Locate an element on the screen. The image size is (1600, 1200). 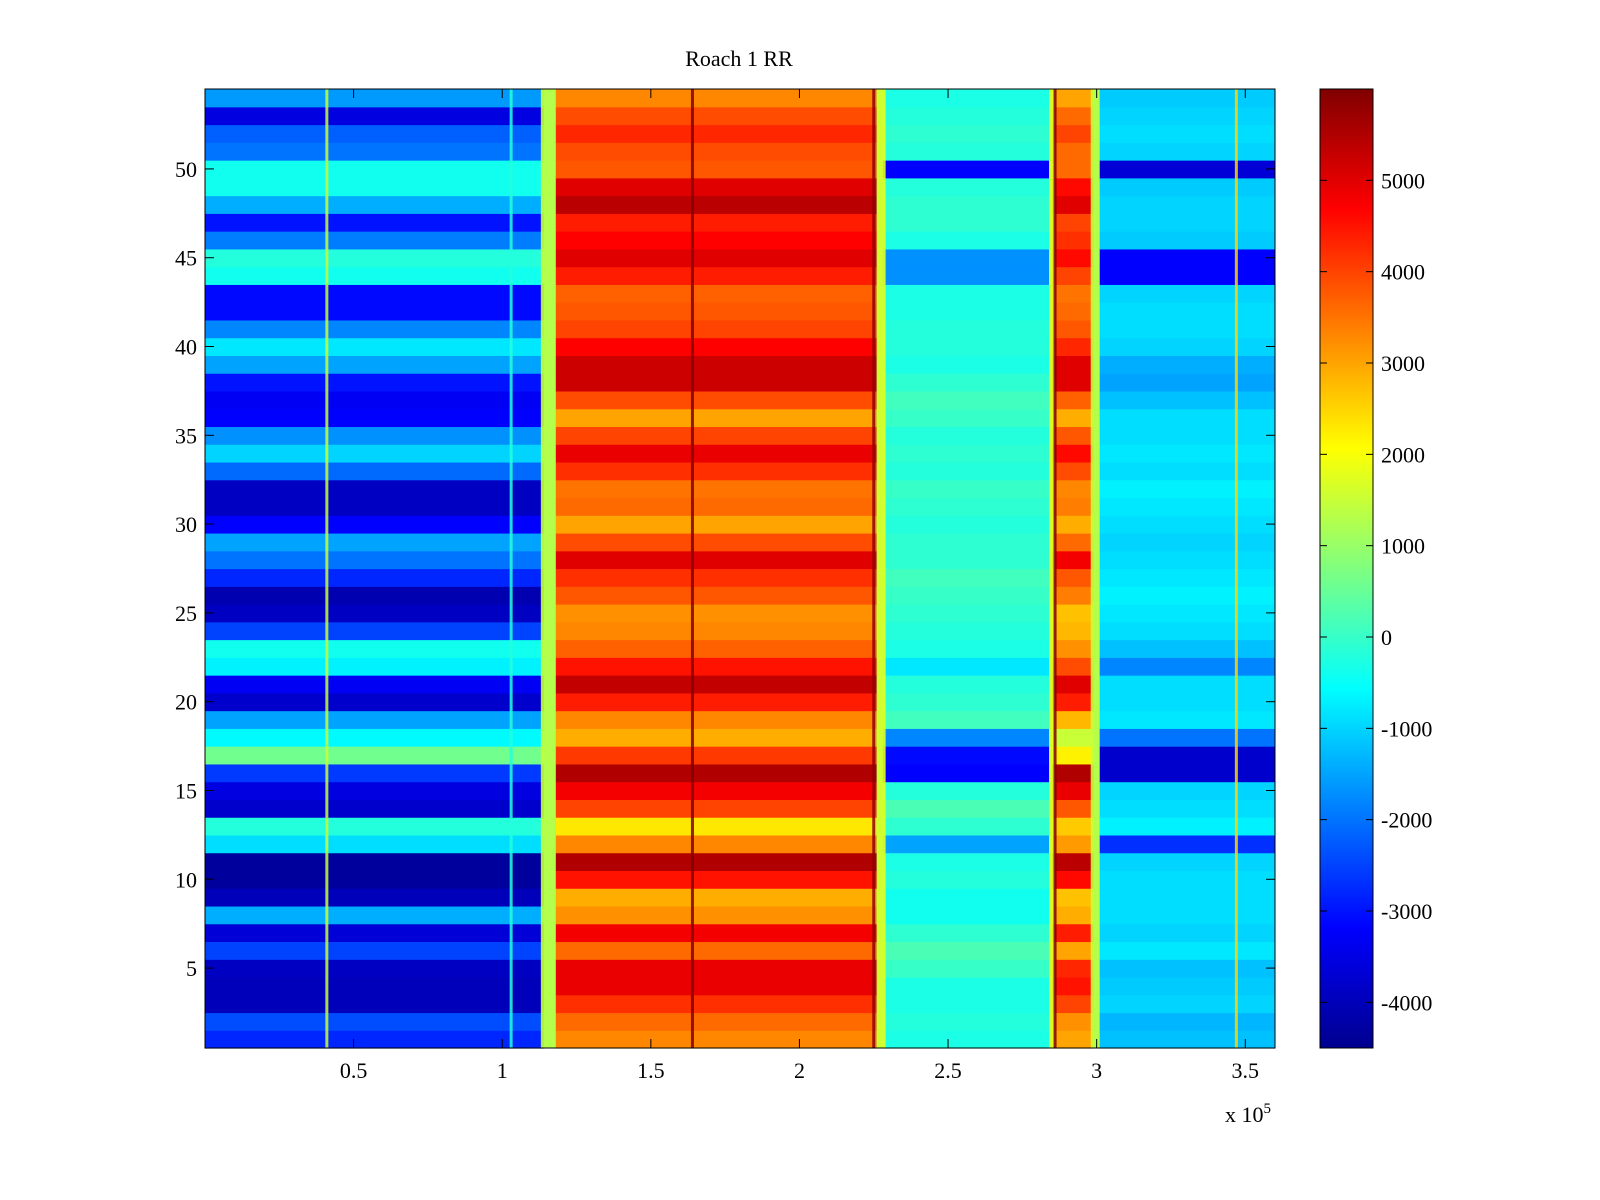
colorbar-tick-label: 4000 is located at coordinates (1403, 272).